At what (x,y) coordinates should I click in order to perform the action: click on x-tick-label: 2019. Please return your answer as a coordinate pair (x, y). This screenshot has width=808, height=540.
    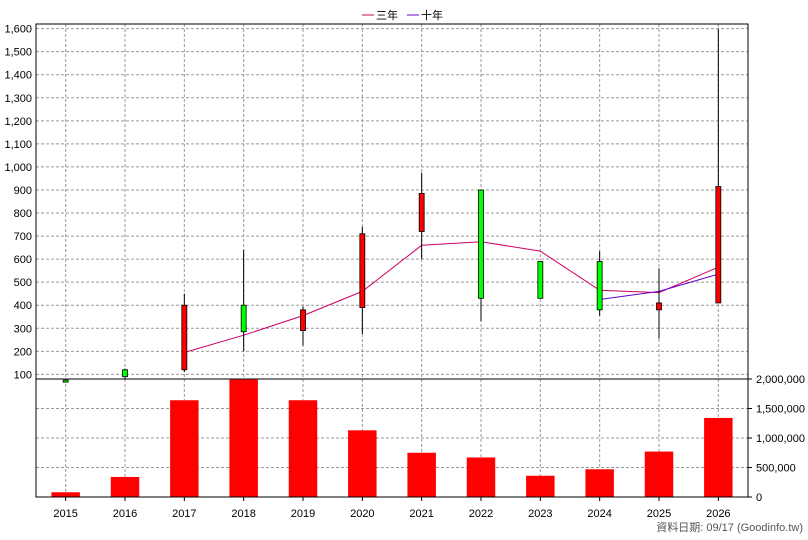
    Looking at the image, I should click on (303, 514).